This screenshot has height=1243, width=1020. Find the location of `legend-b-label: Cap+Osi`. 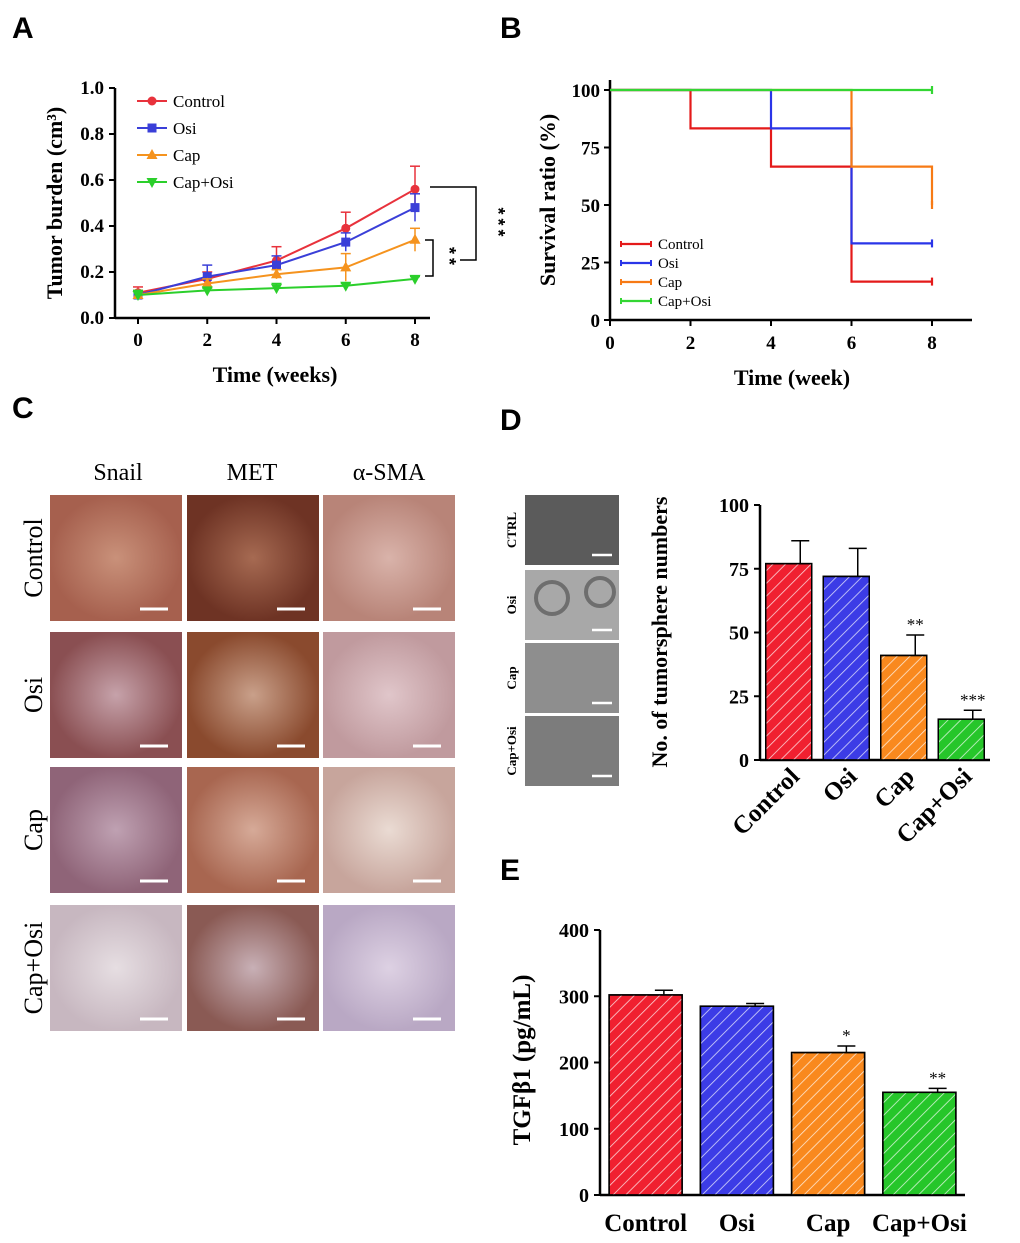

legend-b-label: Cap+Osi is located at coordinates (684, 302).